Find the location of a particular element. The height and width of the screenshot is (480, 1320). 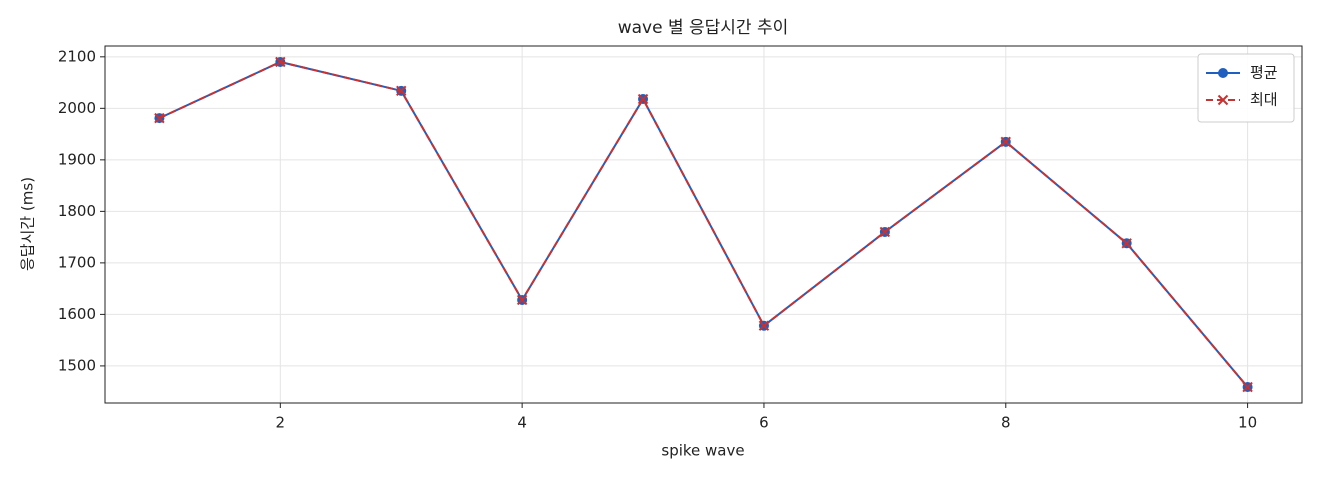

y-tick-label: 1500 is located at coordinates (77, 365).